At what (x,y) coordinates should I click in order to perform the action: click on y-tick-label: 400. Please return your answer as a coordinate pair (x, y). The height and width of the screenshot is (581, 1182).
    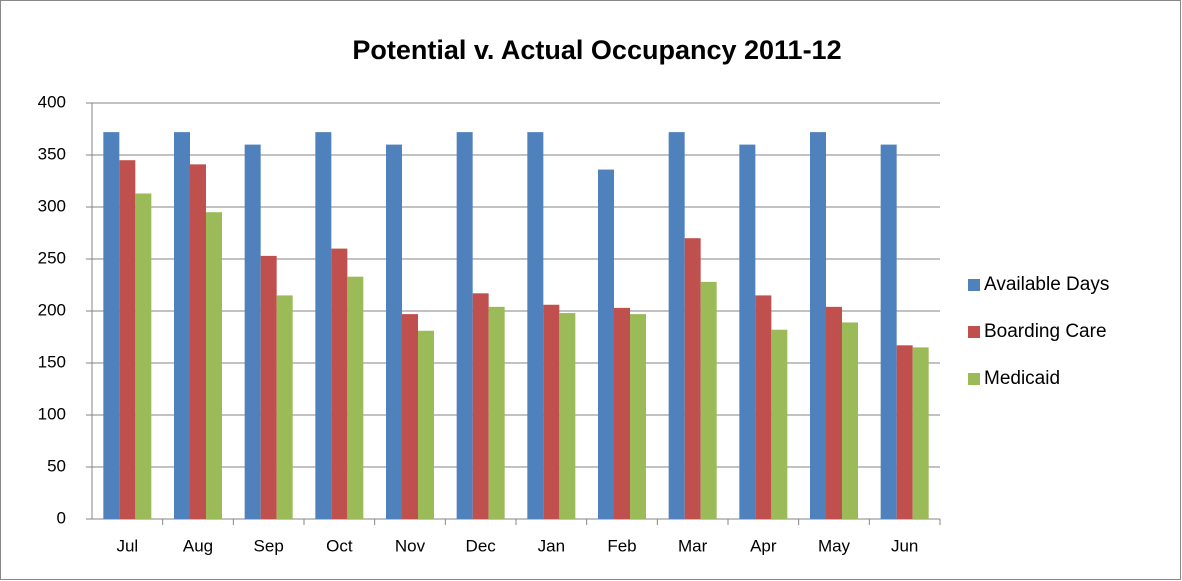
    Looking at the image, I should click on (52, 101).